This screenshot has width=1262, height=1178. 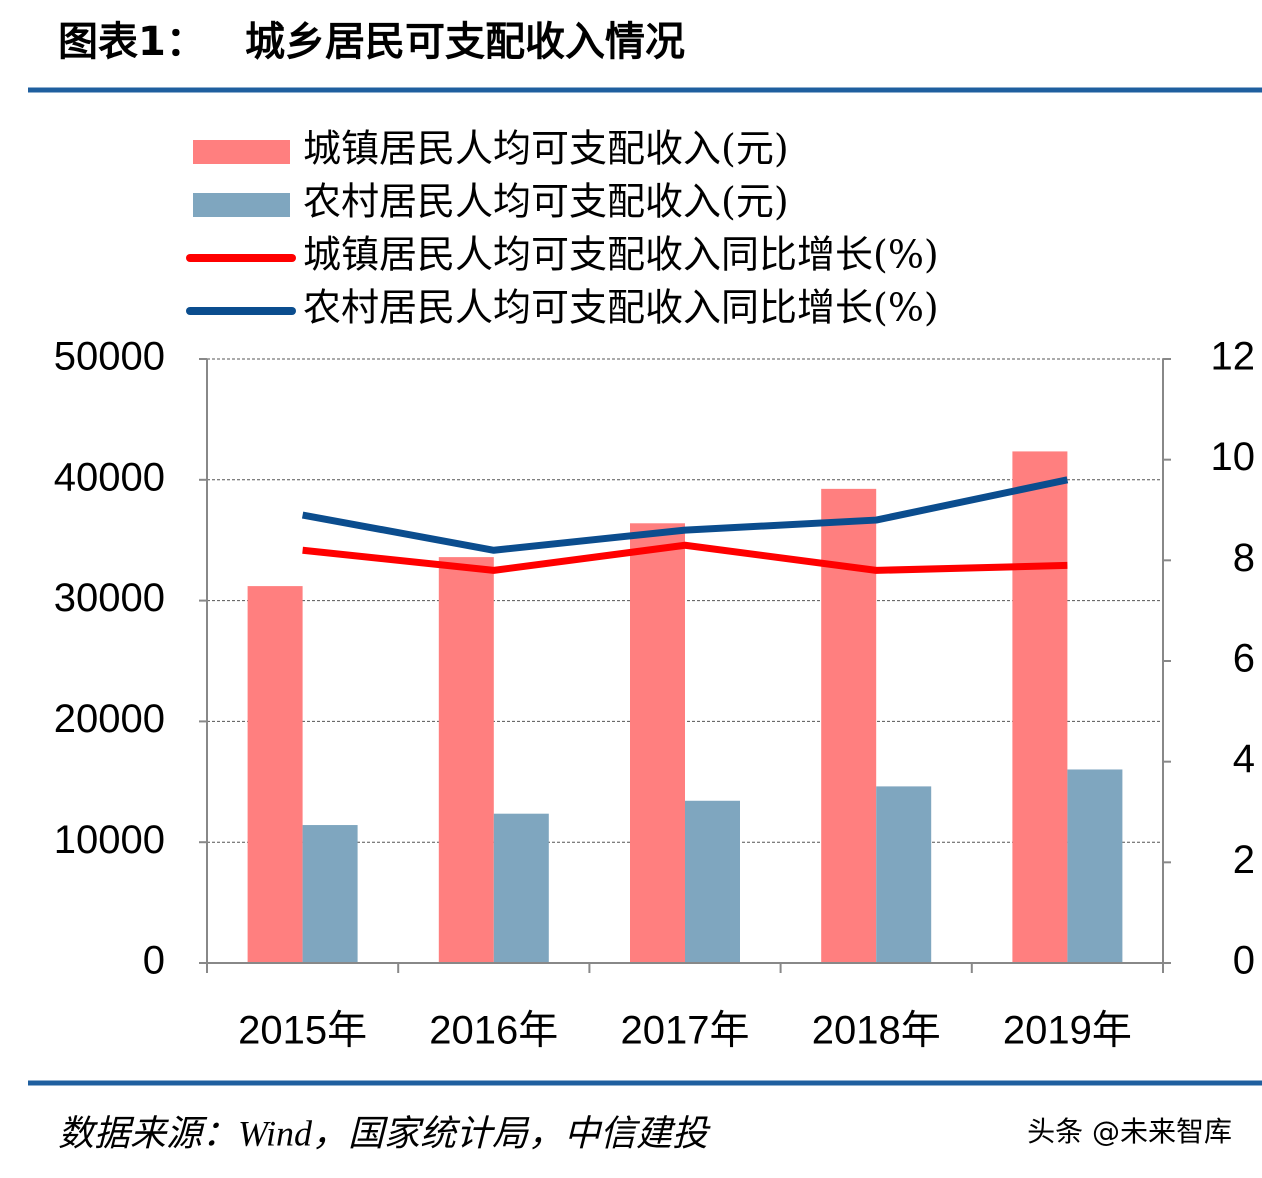 I want to click on y-tick-label: 0, so click(x=154, y=961).